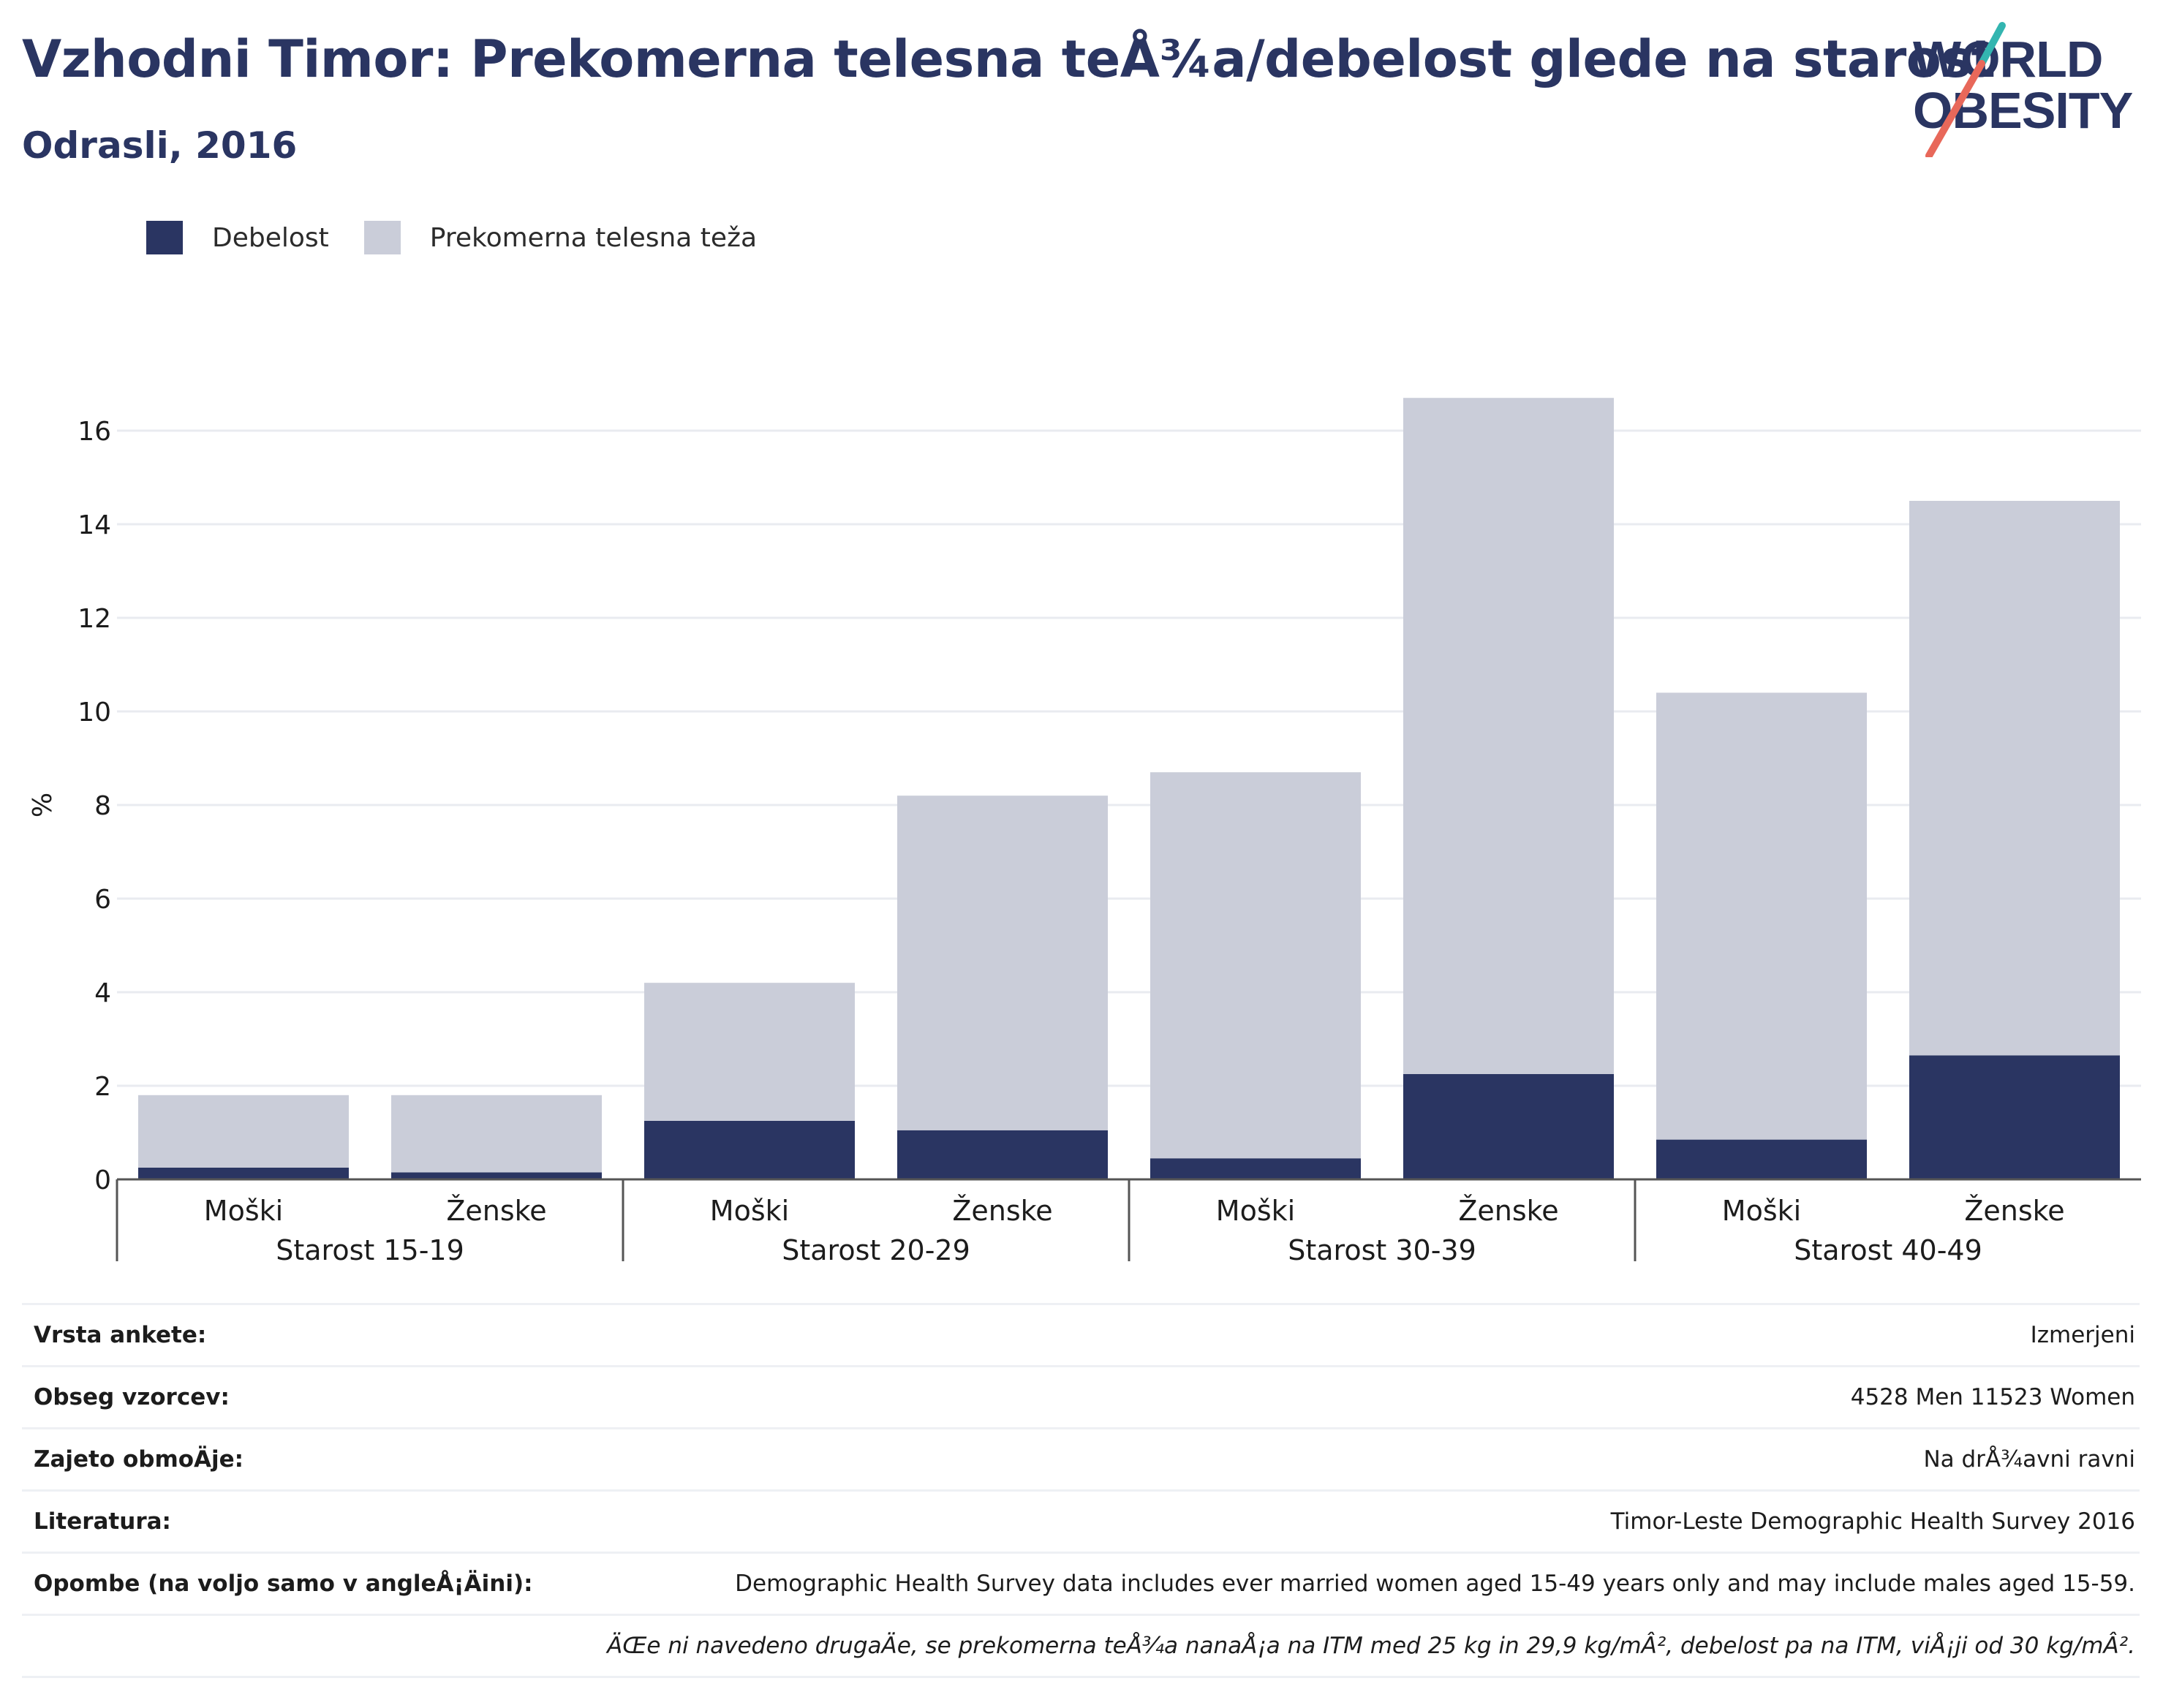  What do you see at coordinates (1888, 1250) in the screenshot?
I see `group-label: Starost 40-49` at bounding box center [1888, 1250].